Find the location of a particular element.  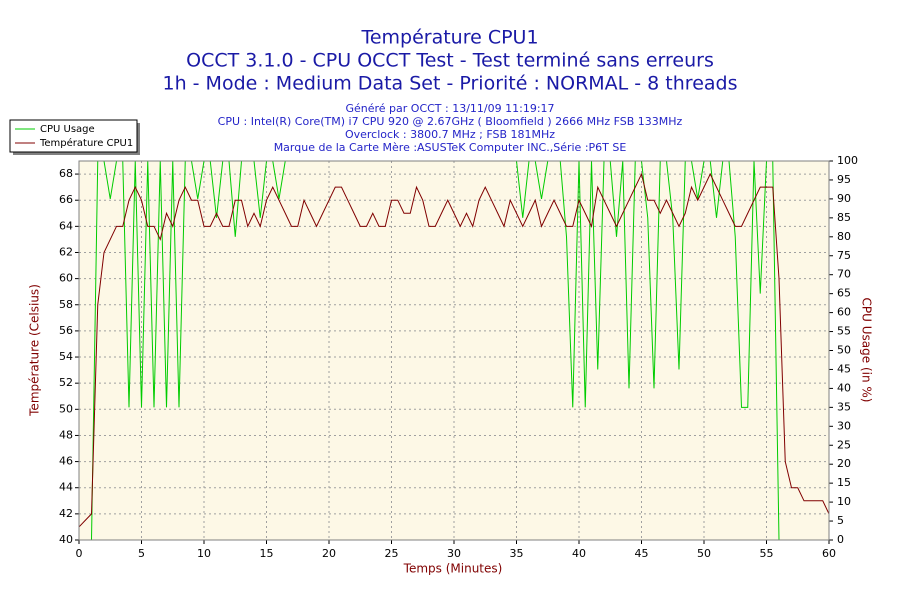

y-axis-label: Température (Celsius) is located at coordinates (35, 350).